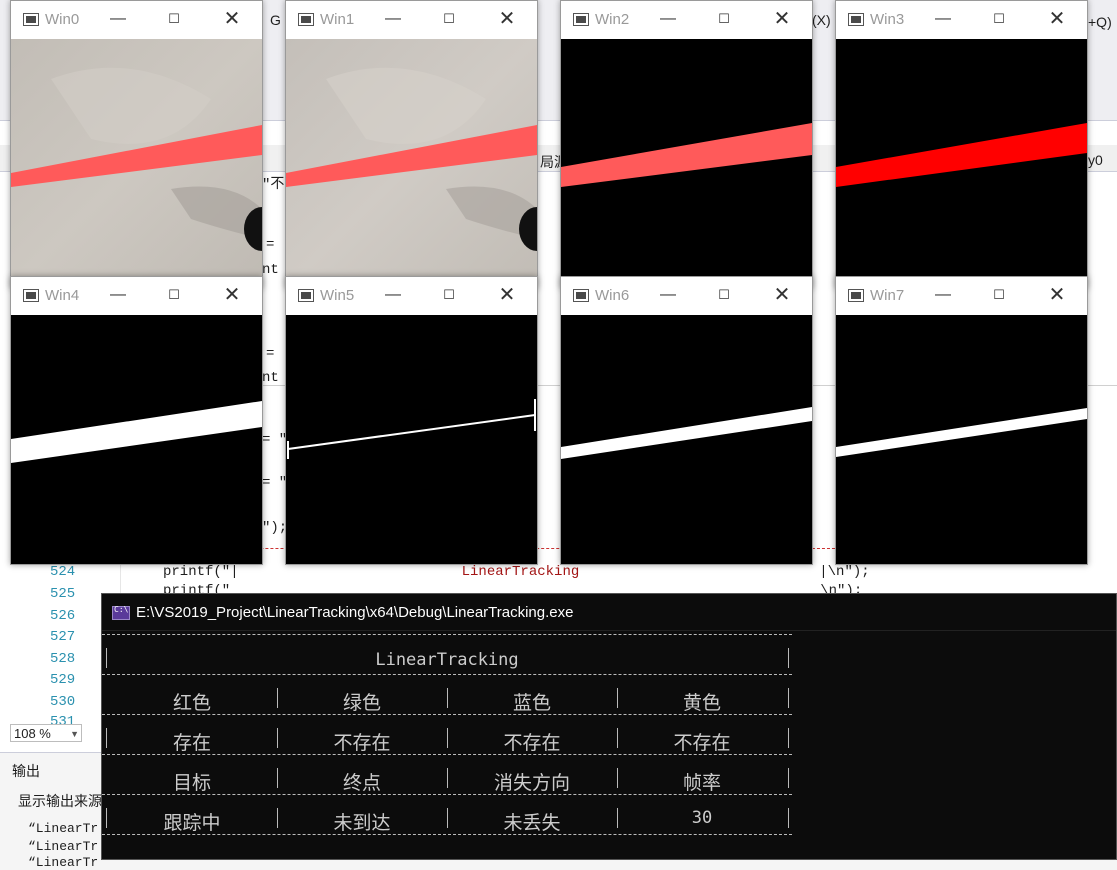 This screenshot has height=870, width=1117. Describe the element at coordinates (531, 703) in the screenshot. I see `table-cell: 蓝色` at that location.